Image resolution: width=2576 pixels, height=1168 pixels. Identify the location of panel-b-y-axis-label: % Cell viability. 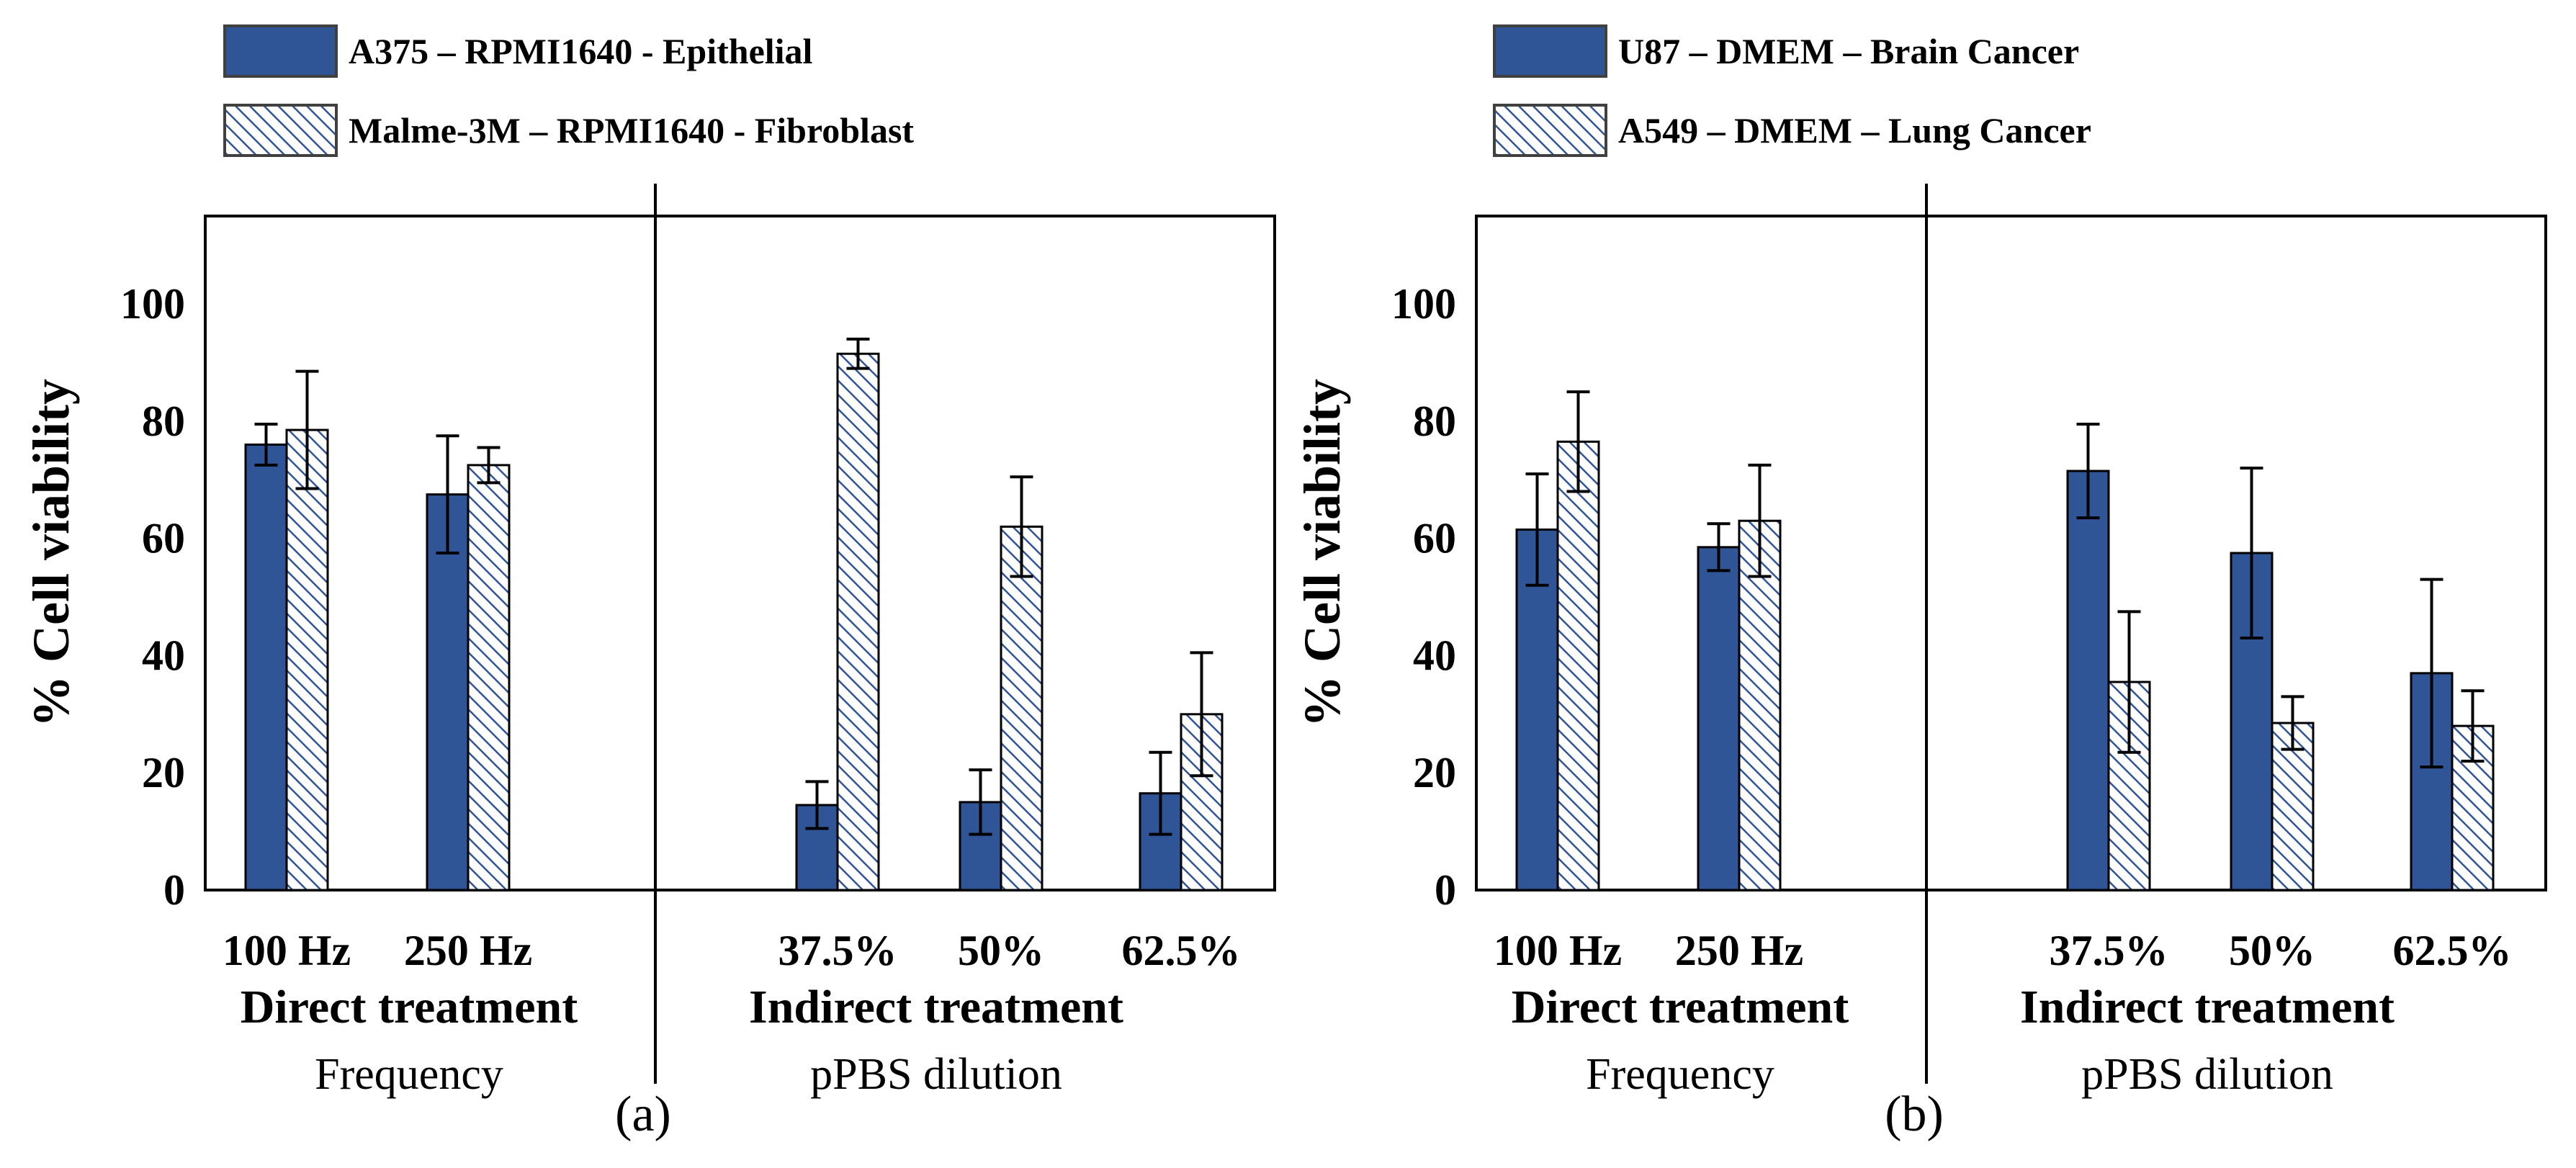
(1322, 553).